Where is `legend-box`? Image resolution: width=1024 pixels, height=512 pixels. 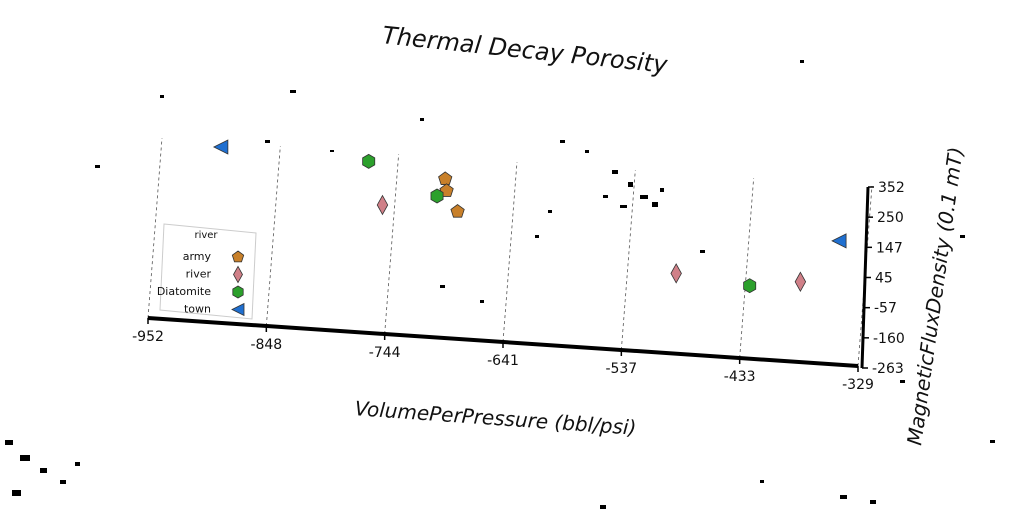 legend-box is located at coordinates (208, 271).